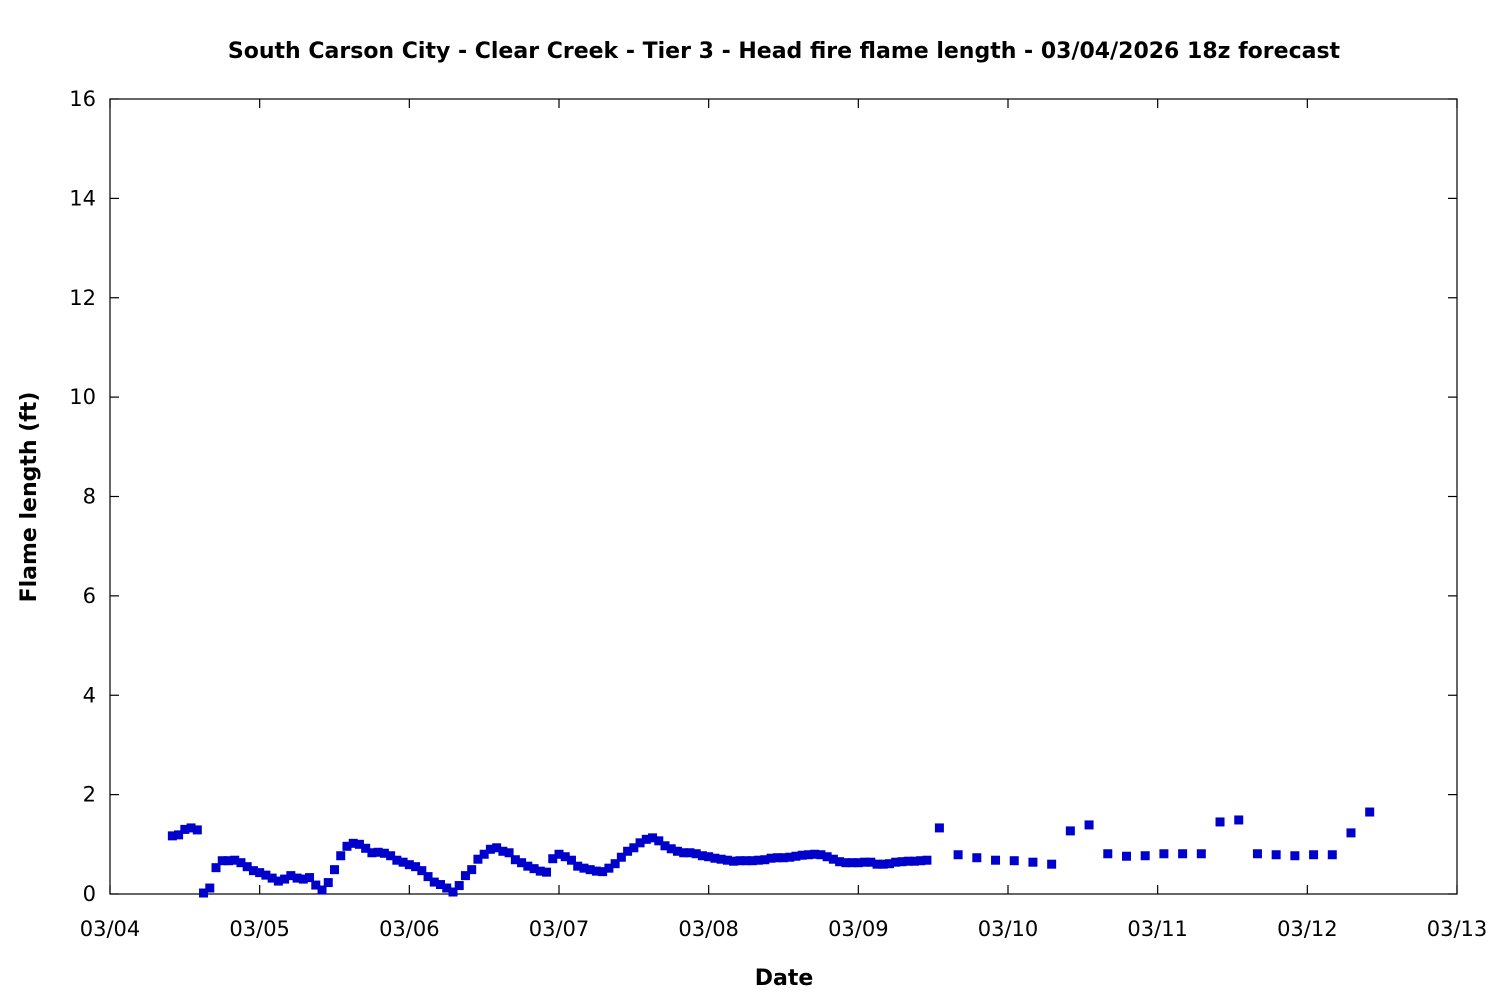 Image resolution: width=1500 pixels, height=1000 pixels. Describe the element at coordinates (82, 99) in the screenshot. I see `y-tick-label: 16` at that location.